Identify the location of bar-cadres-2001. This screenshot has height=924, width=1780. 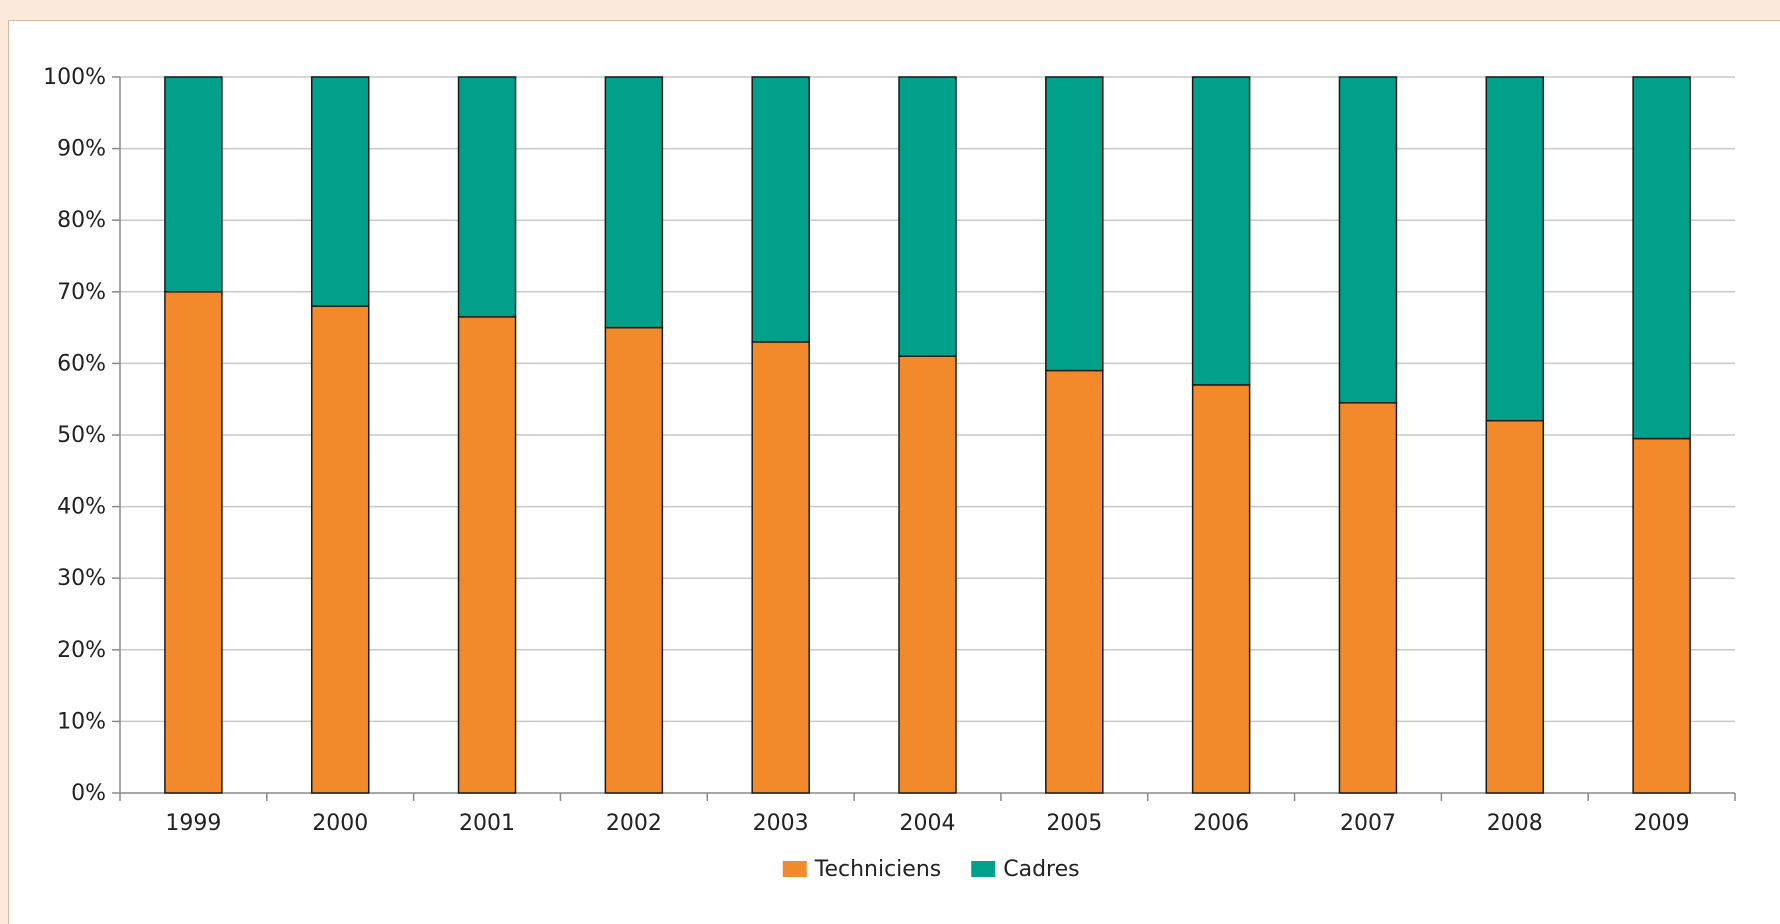
(487, 197).